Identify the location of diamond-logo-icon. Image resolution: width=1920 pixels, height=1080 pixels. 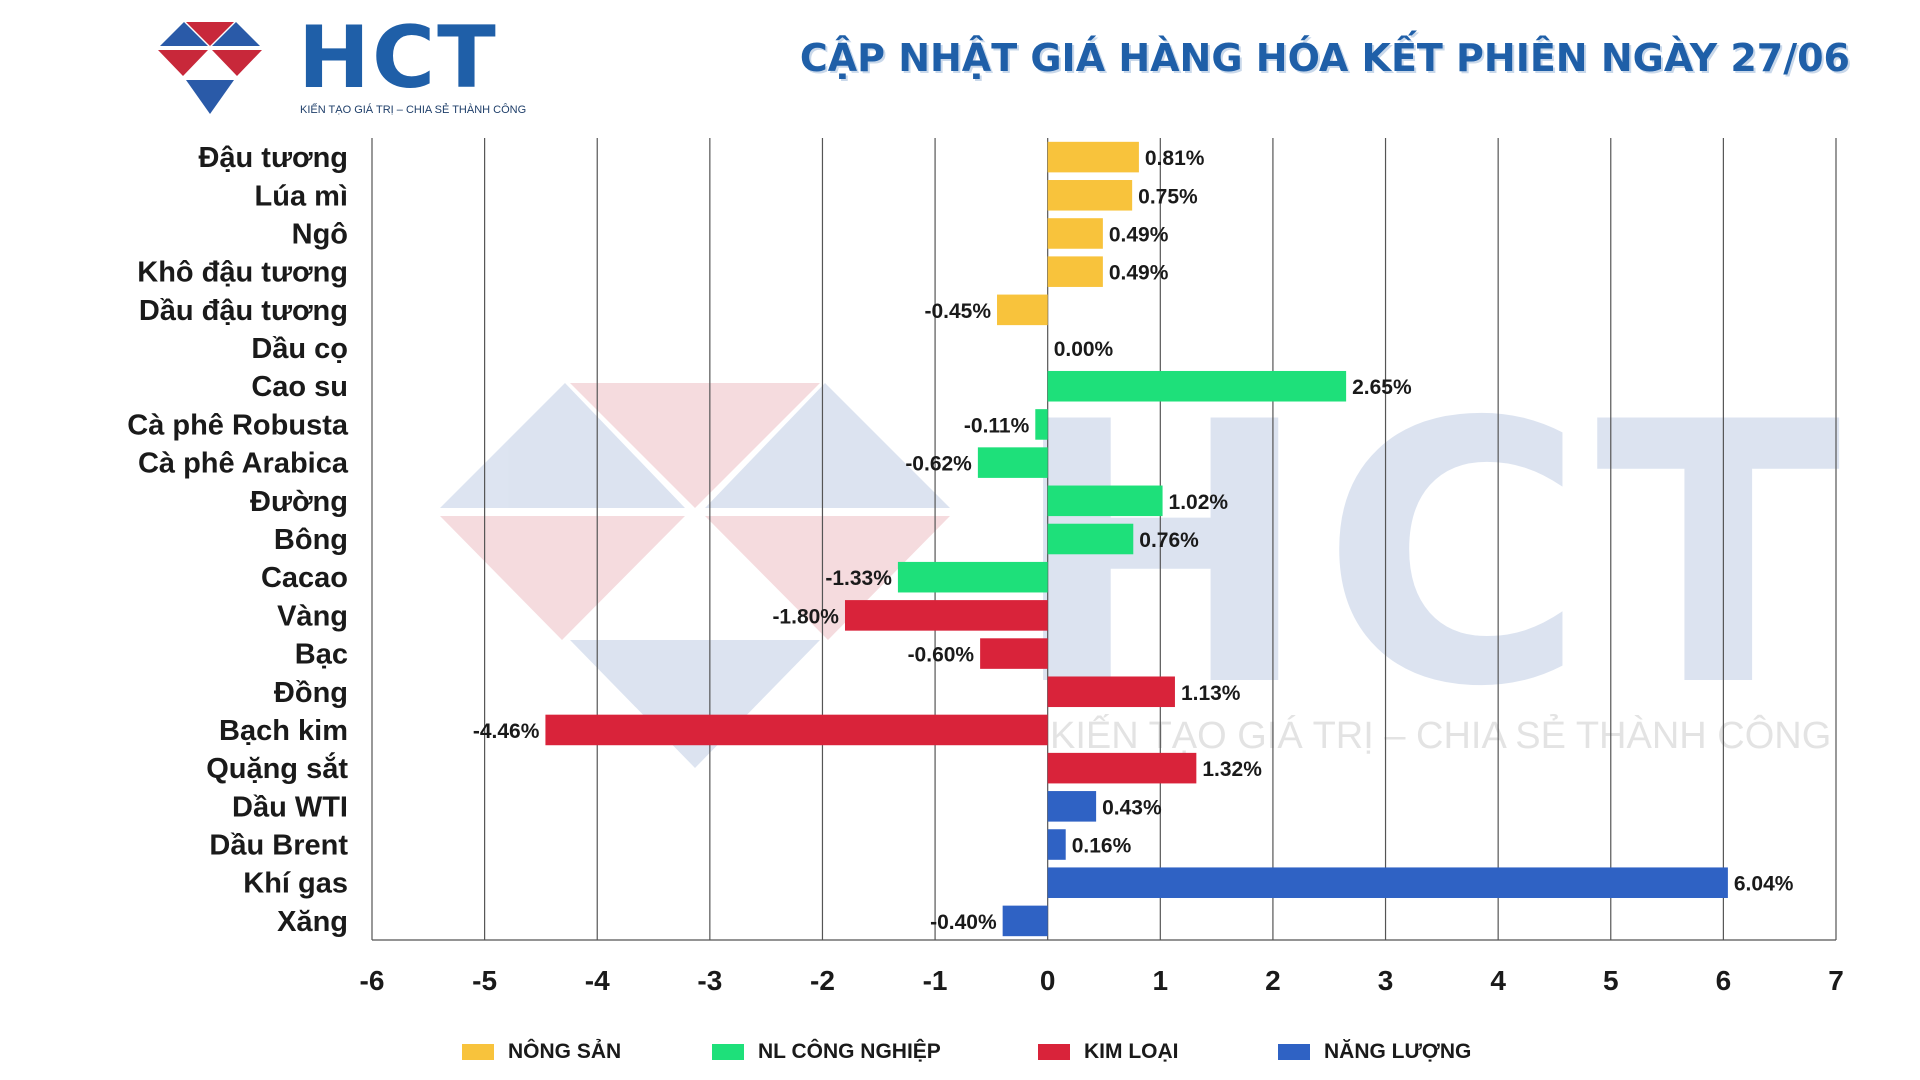
(210, 68).